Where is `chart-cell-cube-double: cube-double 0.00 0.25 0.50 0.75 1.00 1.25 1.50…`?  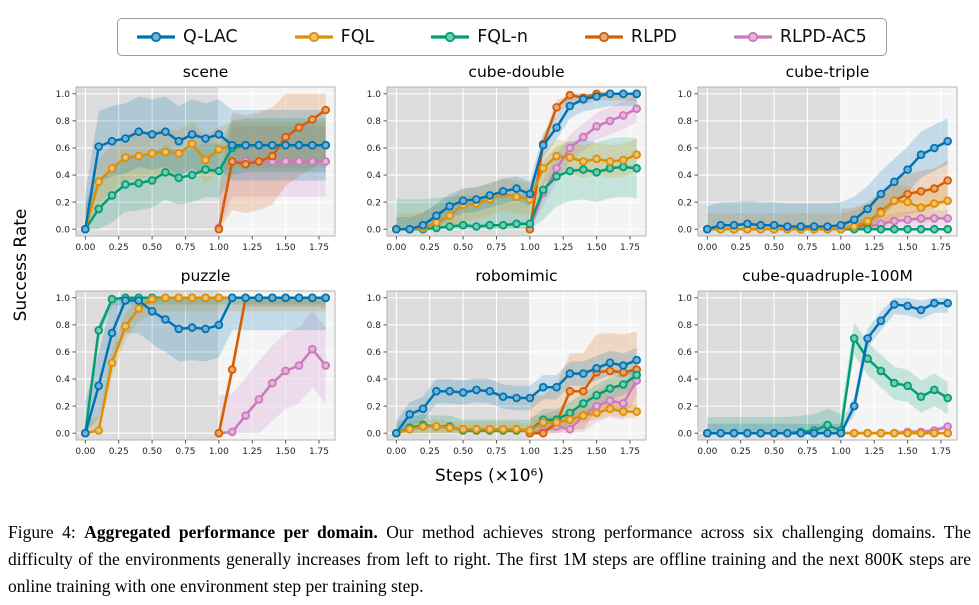
chart-cell-cube-double: cube-double 0.00 0.25 0.50 0.75 1.00 1.25 1.50… is located at coordinates (499, 160).